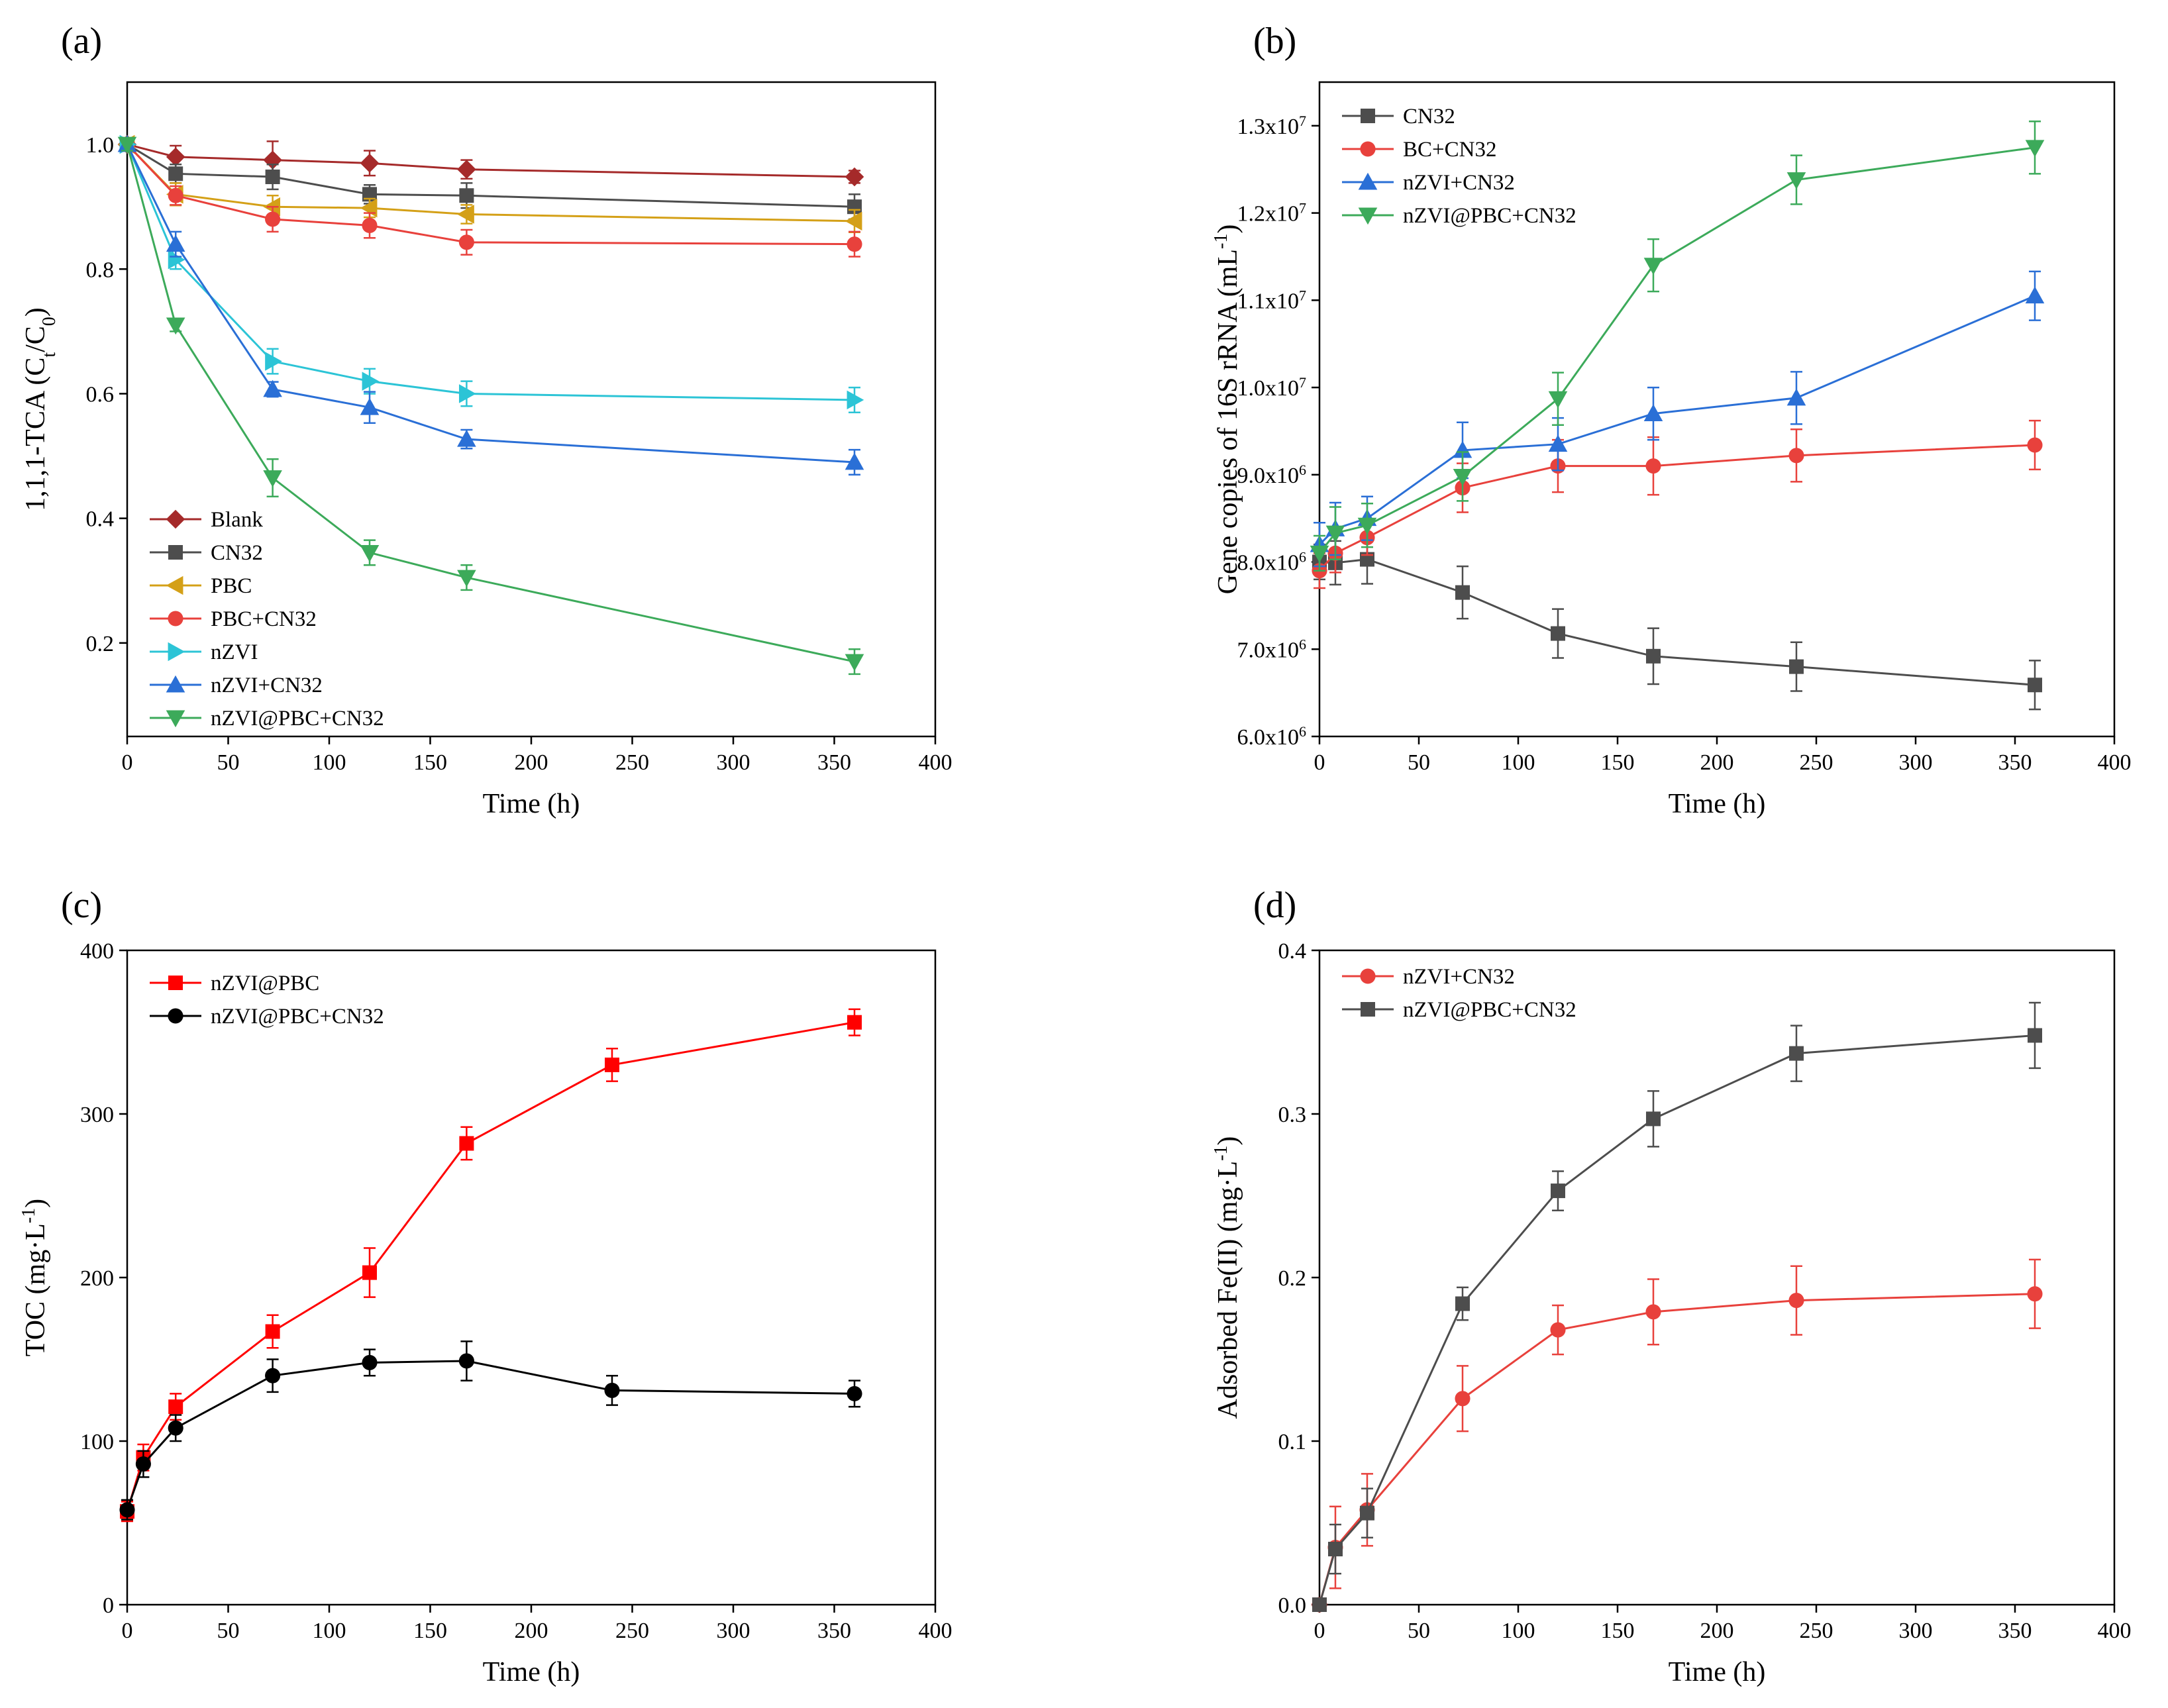 The height and width of the screenshot is (1708, 2168). What do you see at coordinates (531, 763) in the screenshot?
I see `x-tick-label: 200` at bounding box center [531, 763].